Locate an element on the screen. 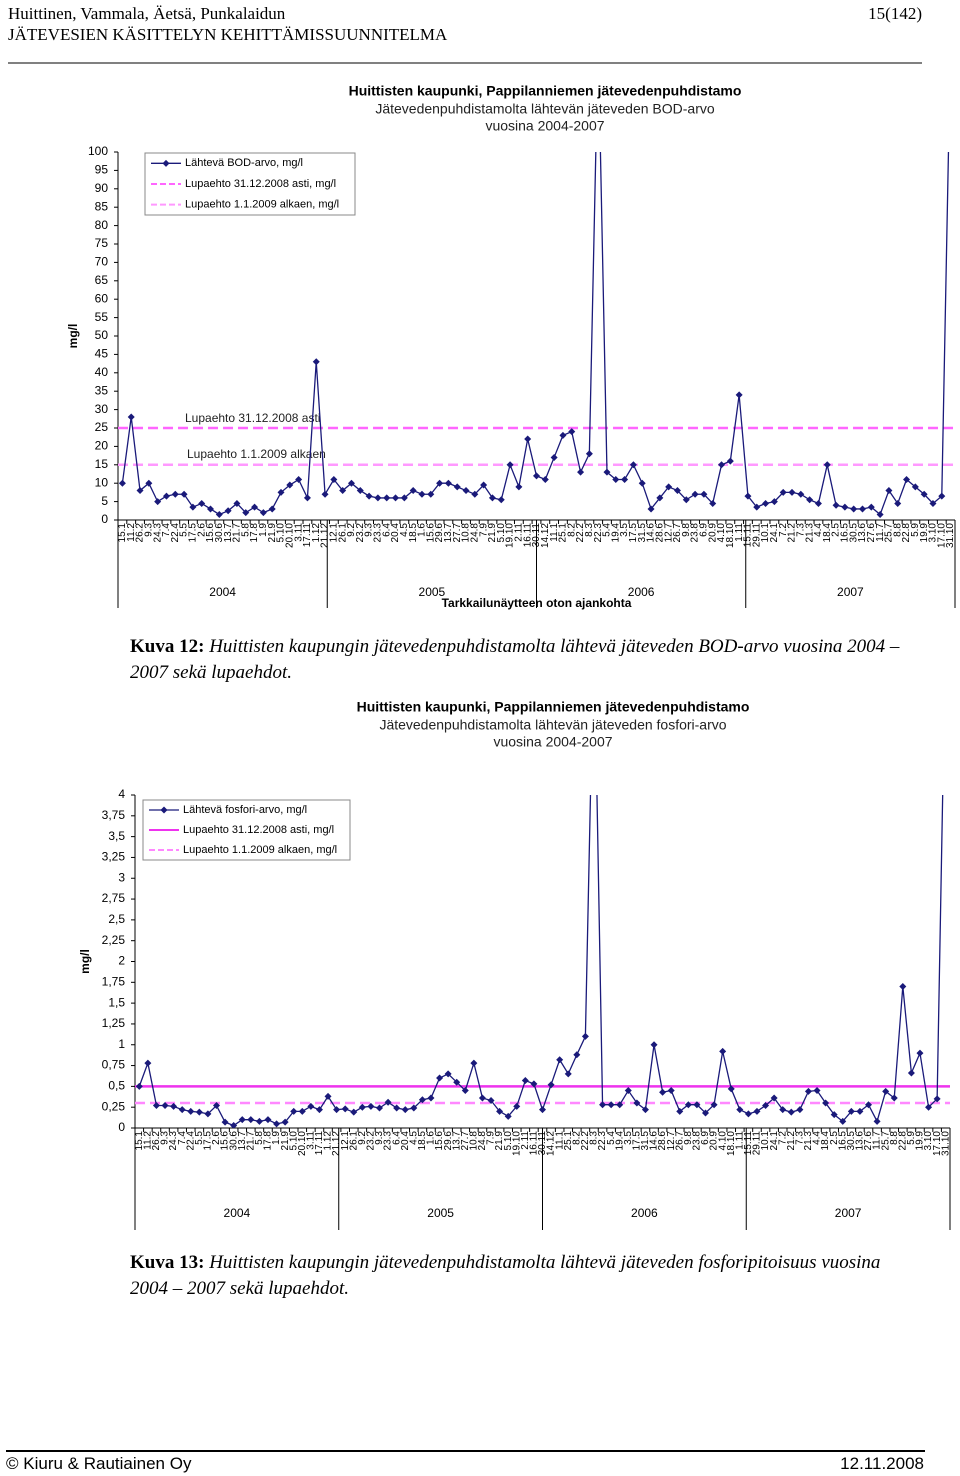 The width and height of the screenshot is (960, 1476). y-tick-label: 85 is located at coordinates (102, 206).